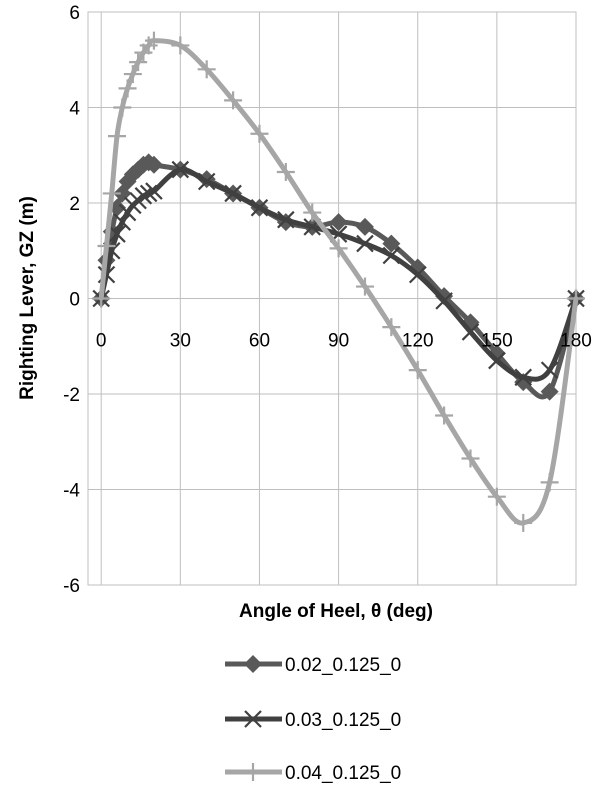 This screenshot has width=613, height=791. I want to click on y-tick-label: -6, so click(71, 586).